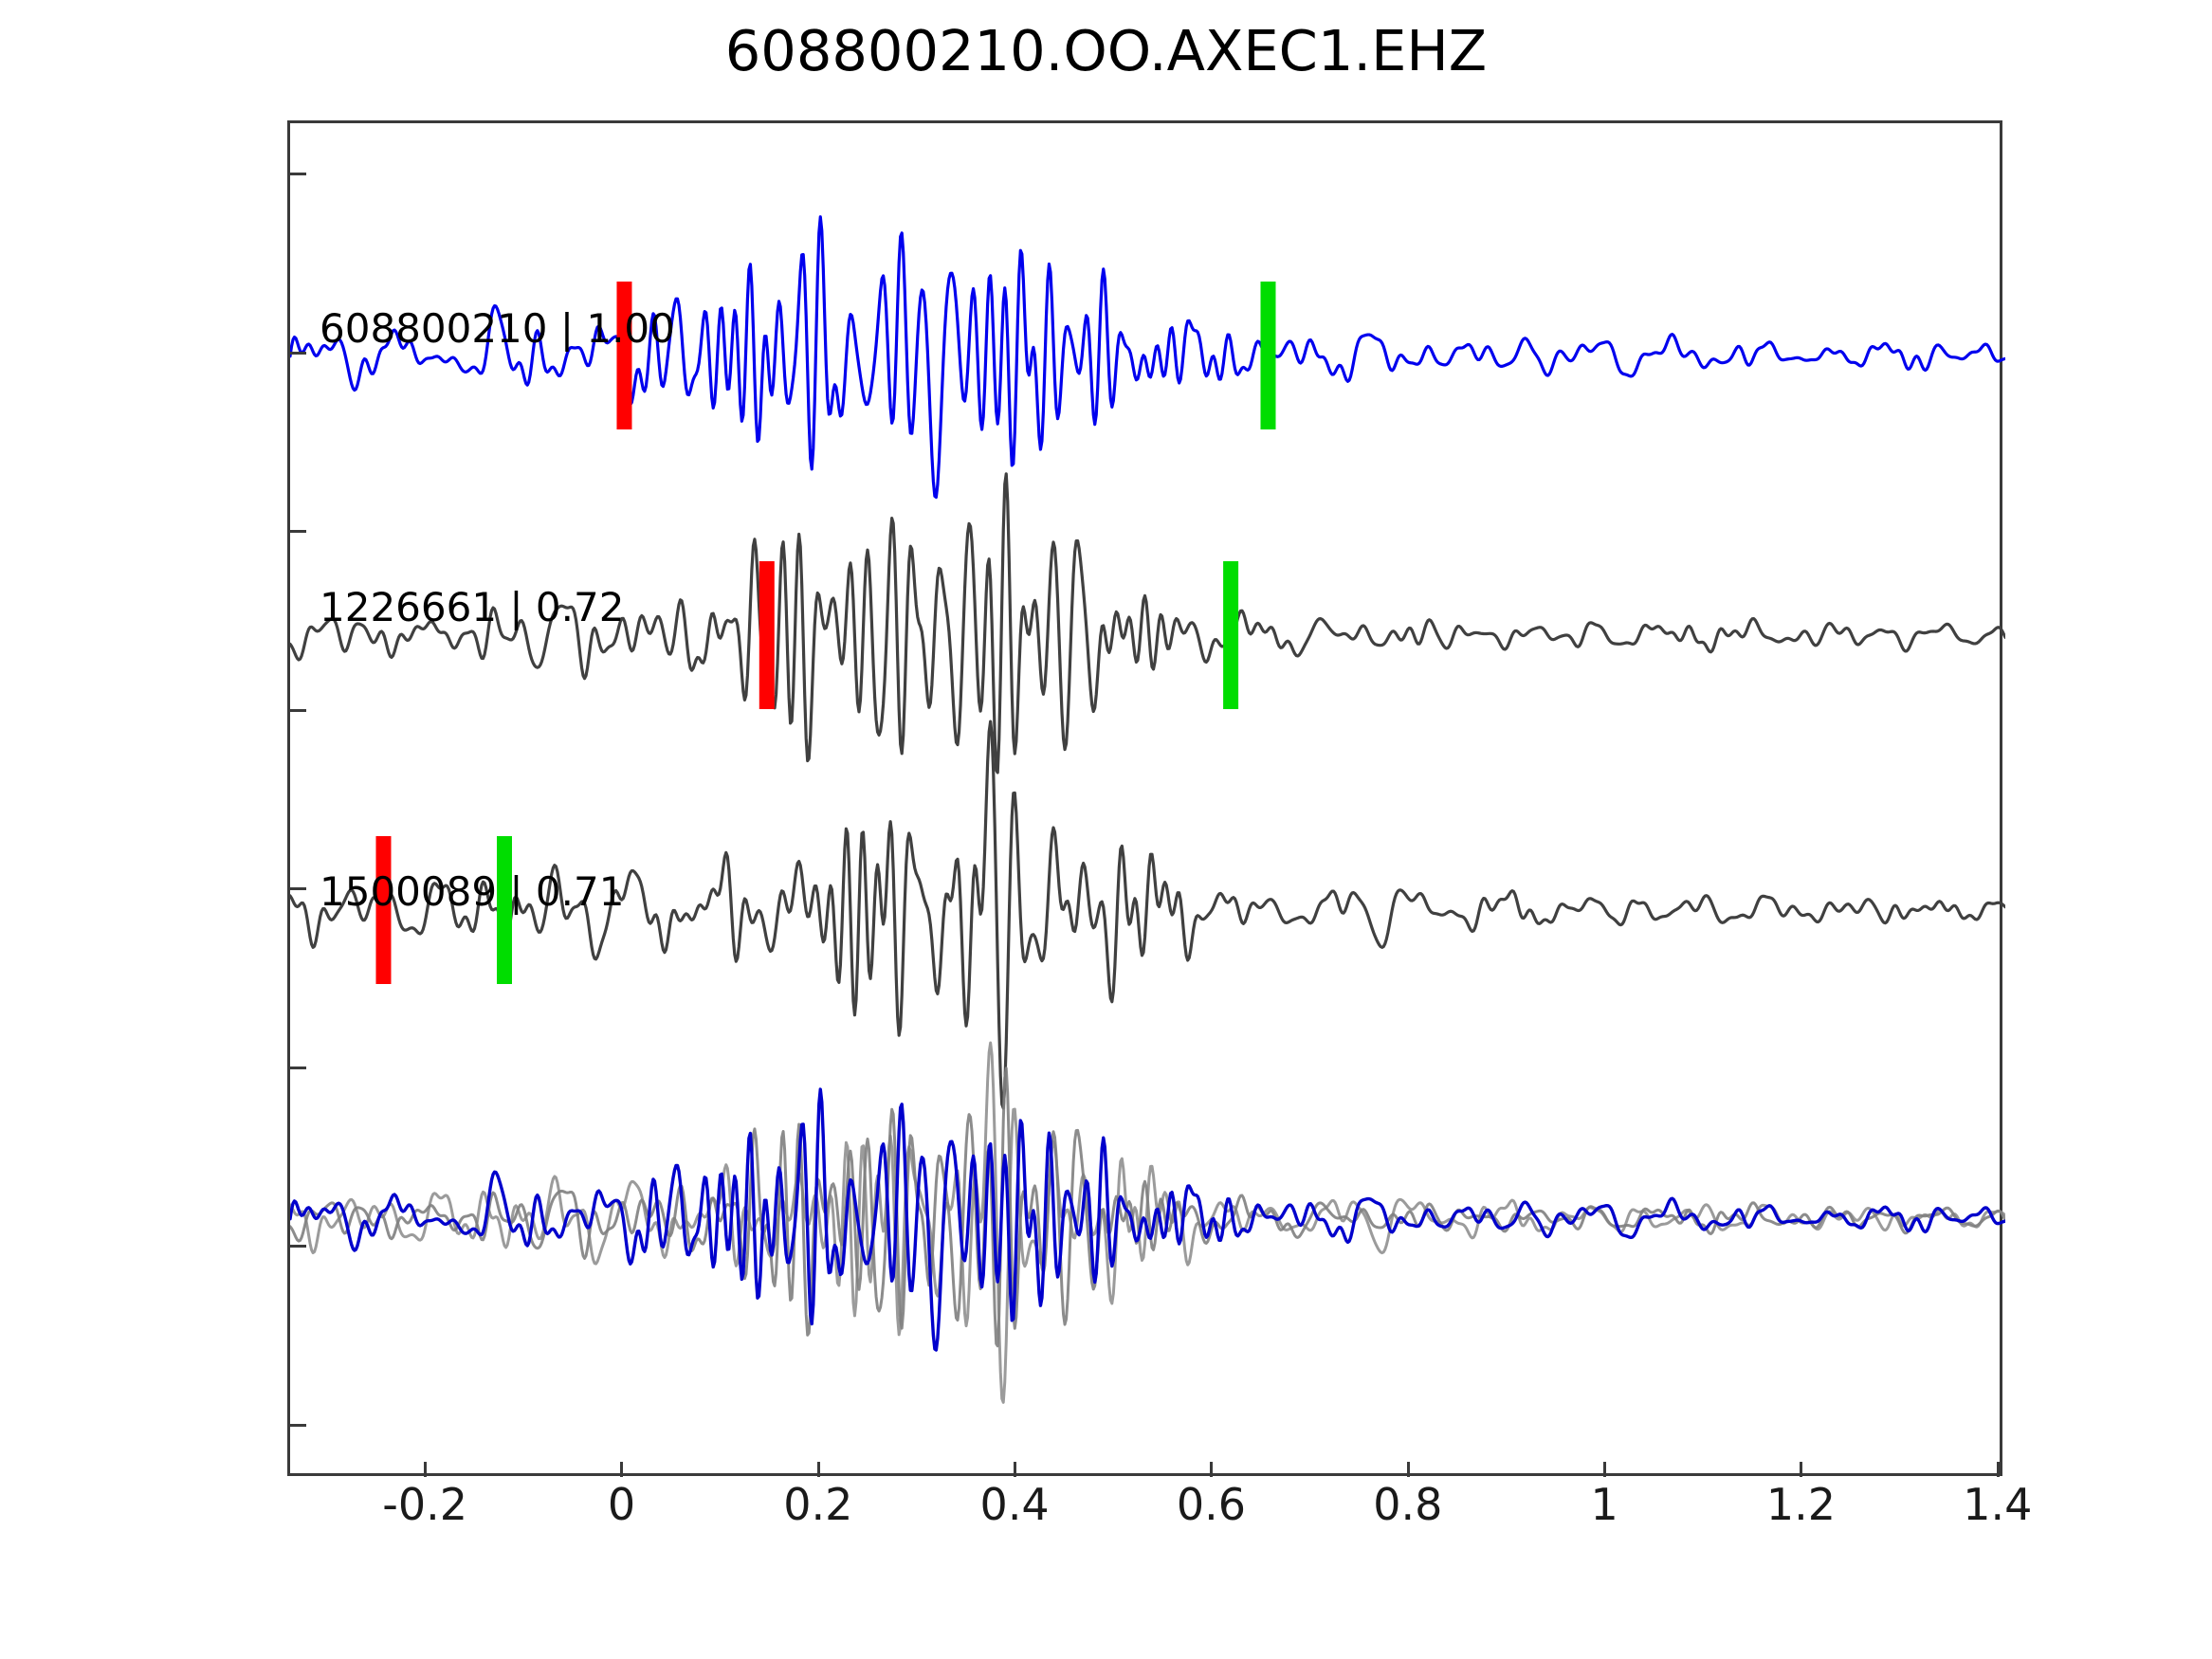 This screenshot has width=2212, height=1659. I want to click on x-tick-label: -0.2, so click(425, 1504).